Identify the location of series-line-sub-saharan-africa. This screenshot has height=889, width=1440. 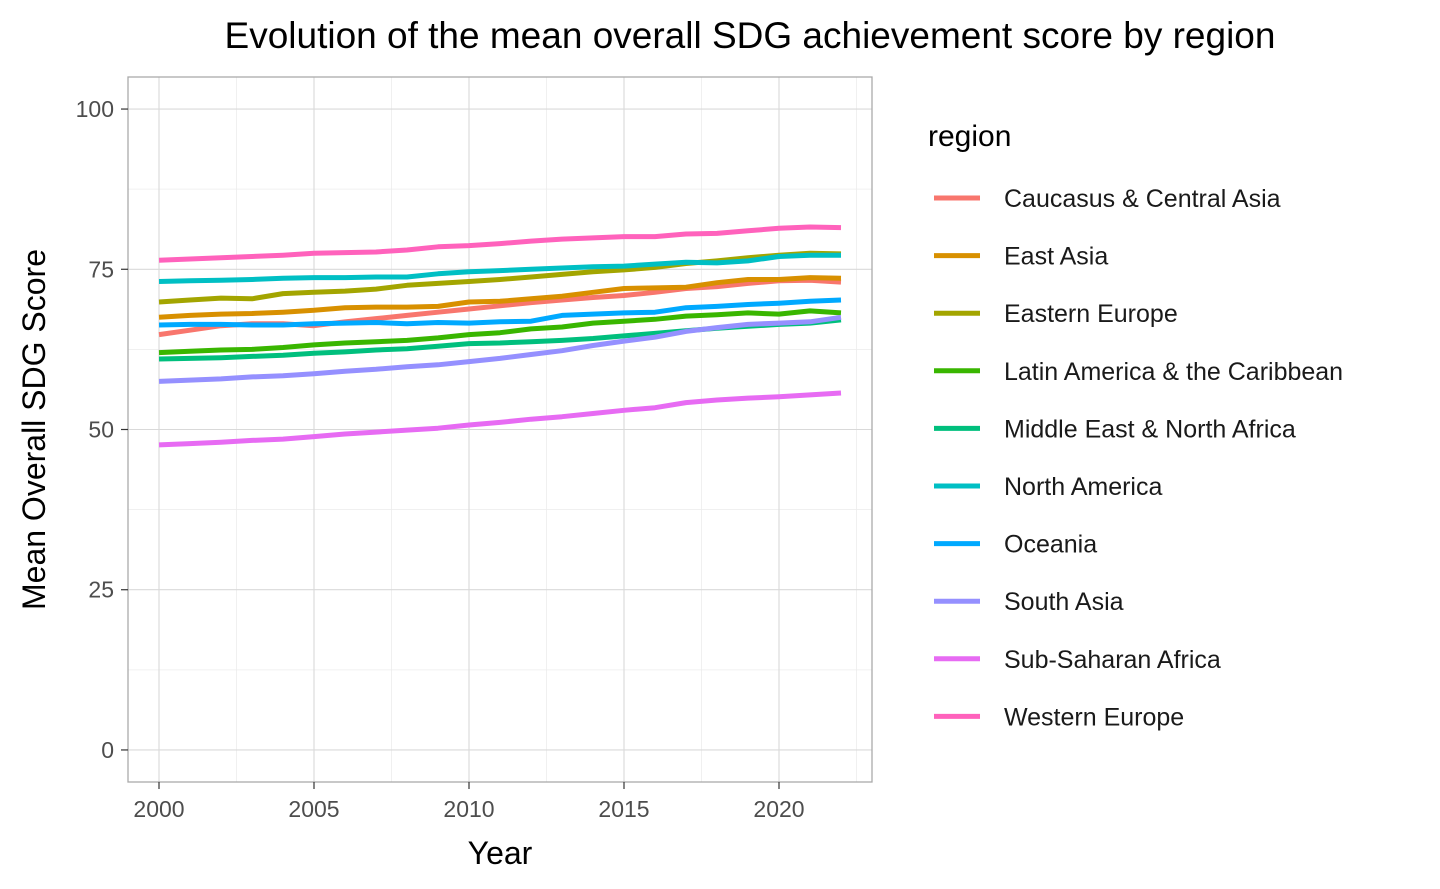
(500, 419).